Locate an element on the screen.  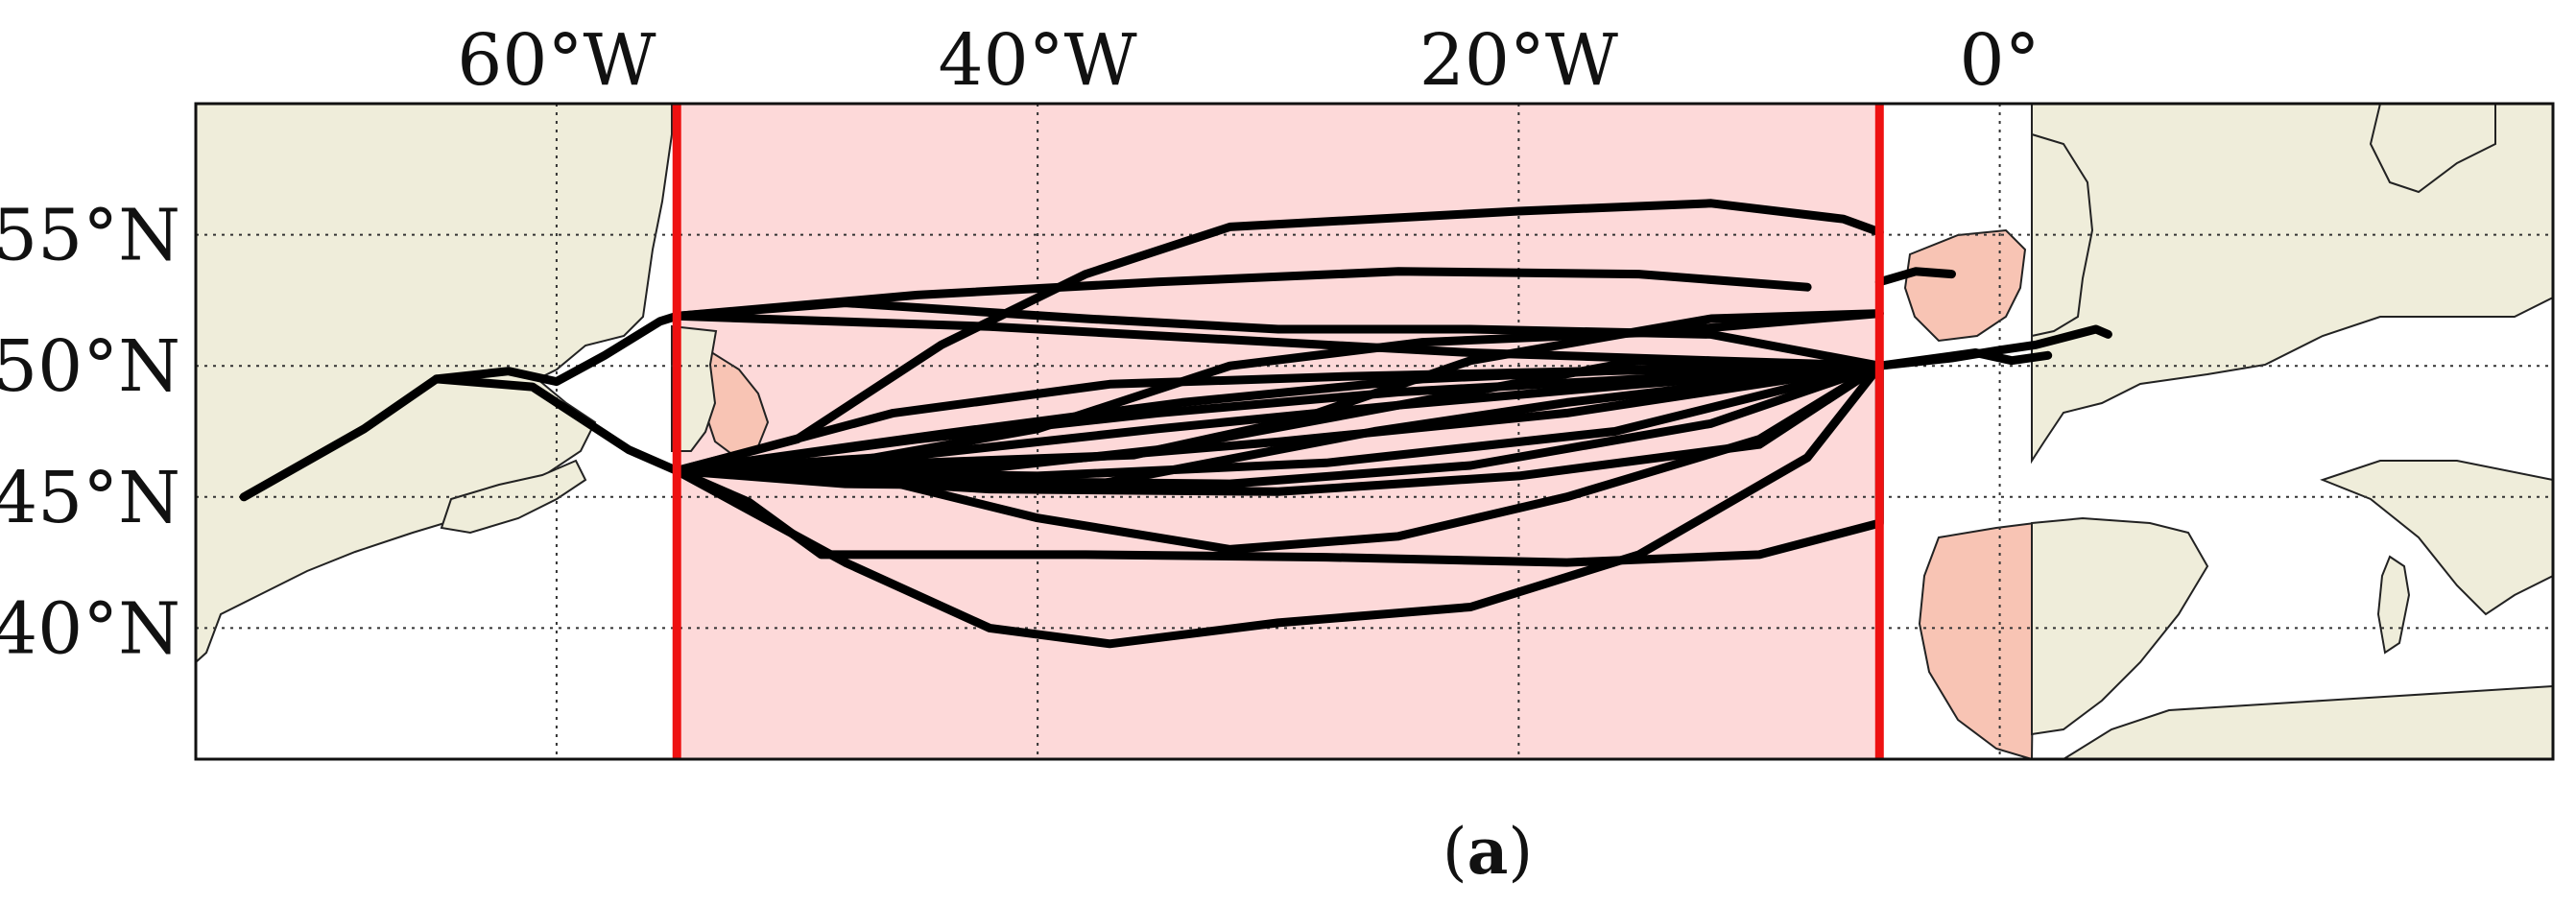
longitude-tick-label: 0° is located at coordinates (2000, 60).